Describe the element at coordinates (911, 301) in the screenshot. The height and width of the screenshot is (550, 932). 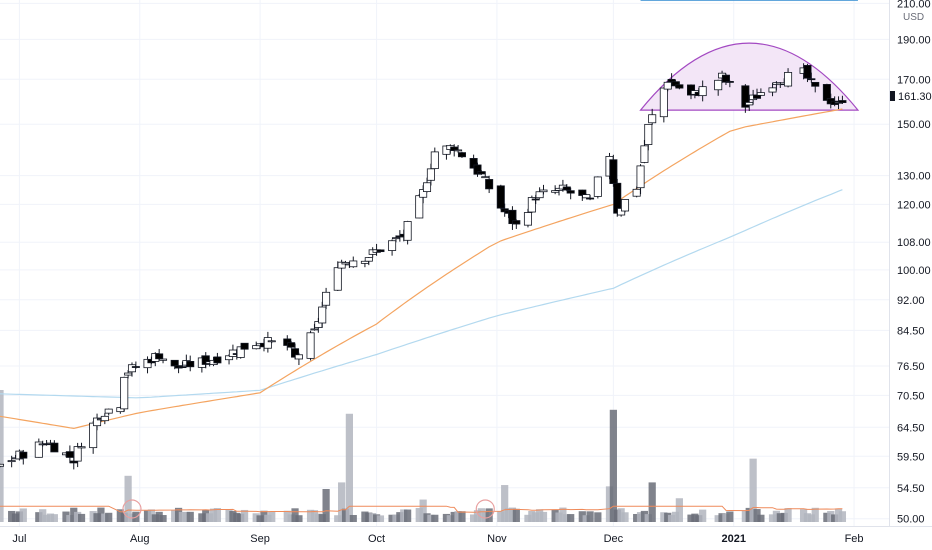
I see `price-tick-label: 92.00` at that location.